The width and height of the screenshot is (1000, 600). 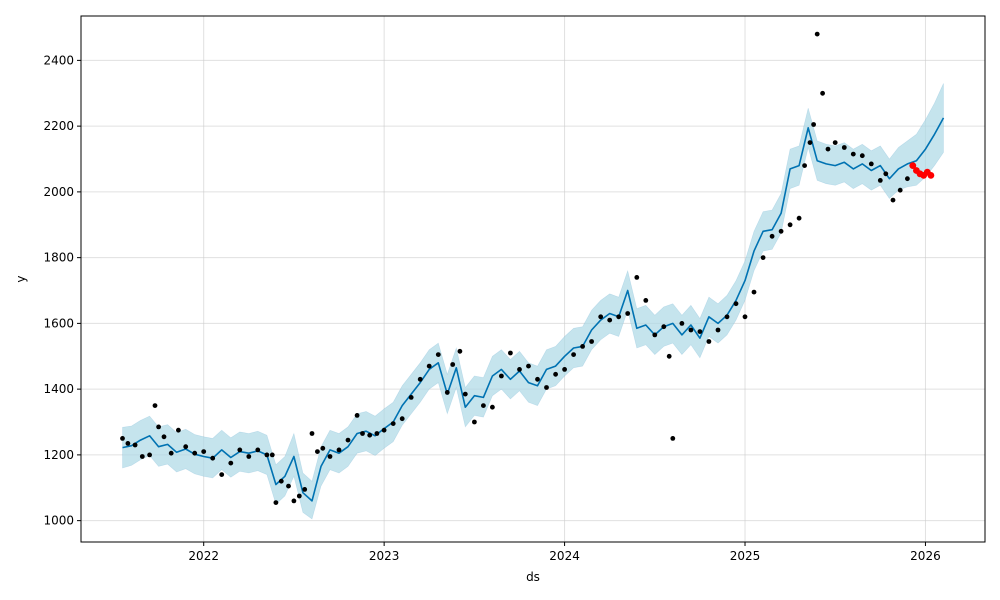 What do you see at coordinates (58, 521) in the screenshot?
I see `y-tick-label: 1000` at bounding box center [58, 521].